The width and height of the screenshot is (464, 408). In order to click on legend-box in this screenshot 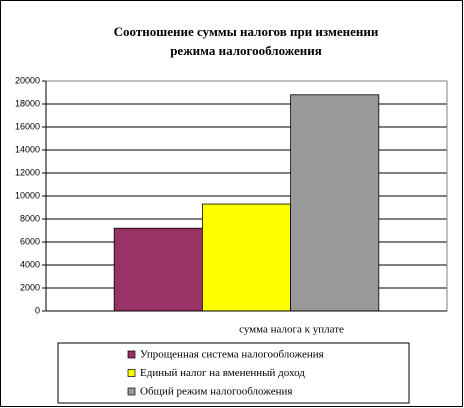, I will do `click(233, 373)`.